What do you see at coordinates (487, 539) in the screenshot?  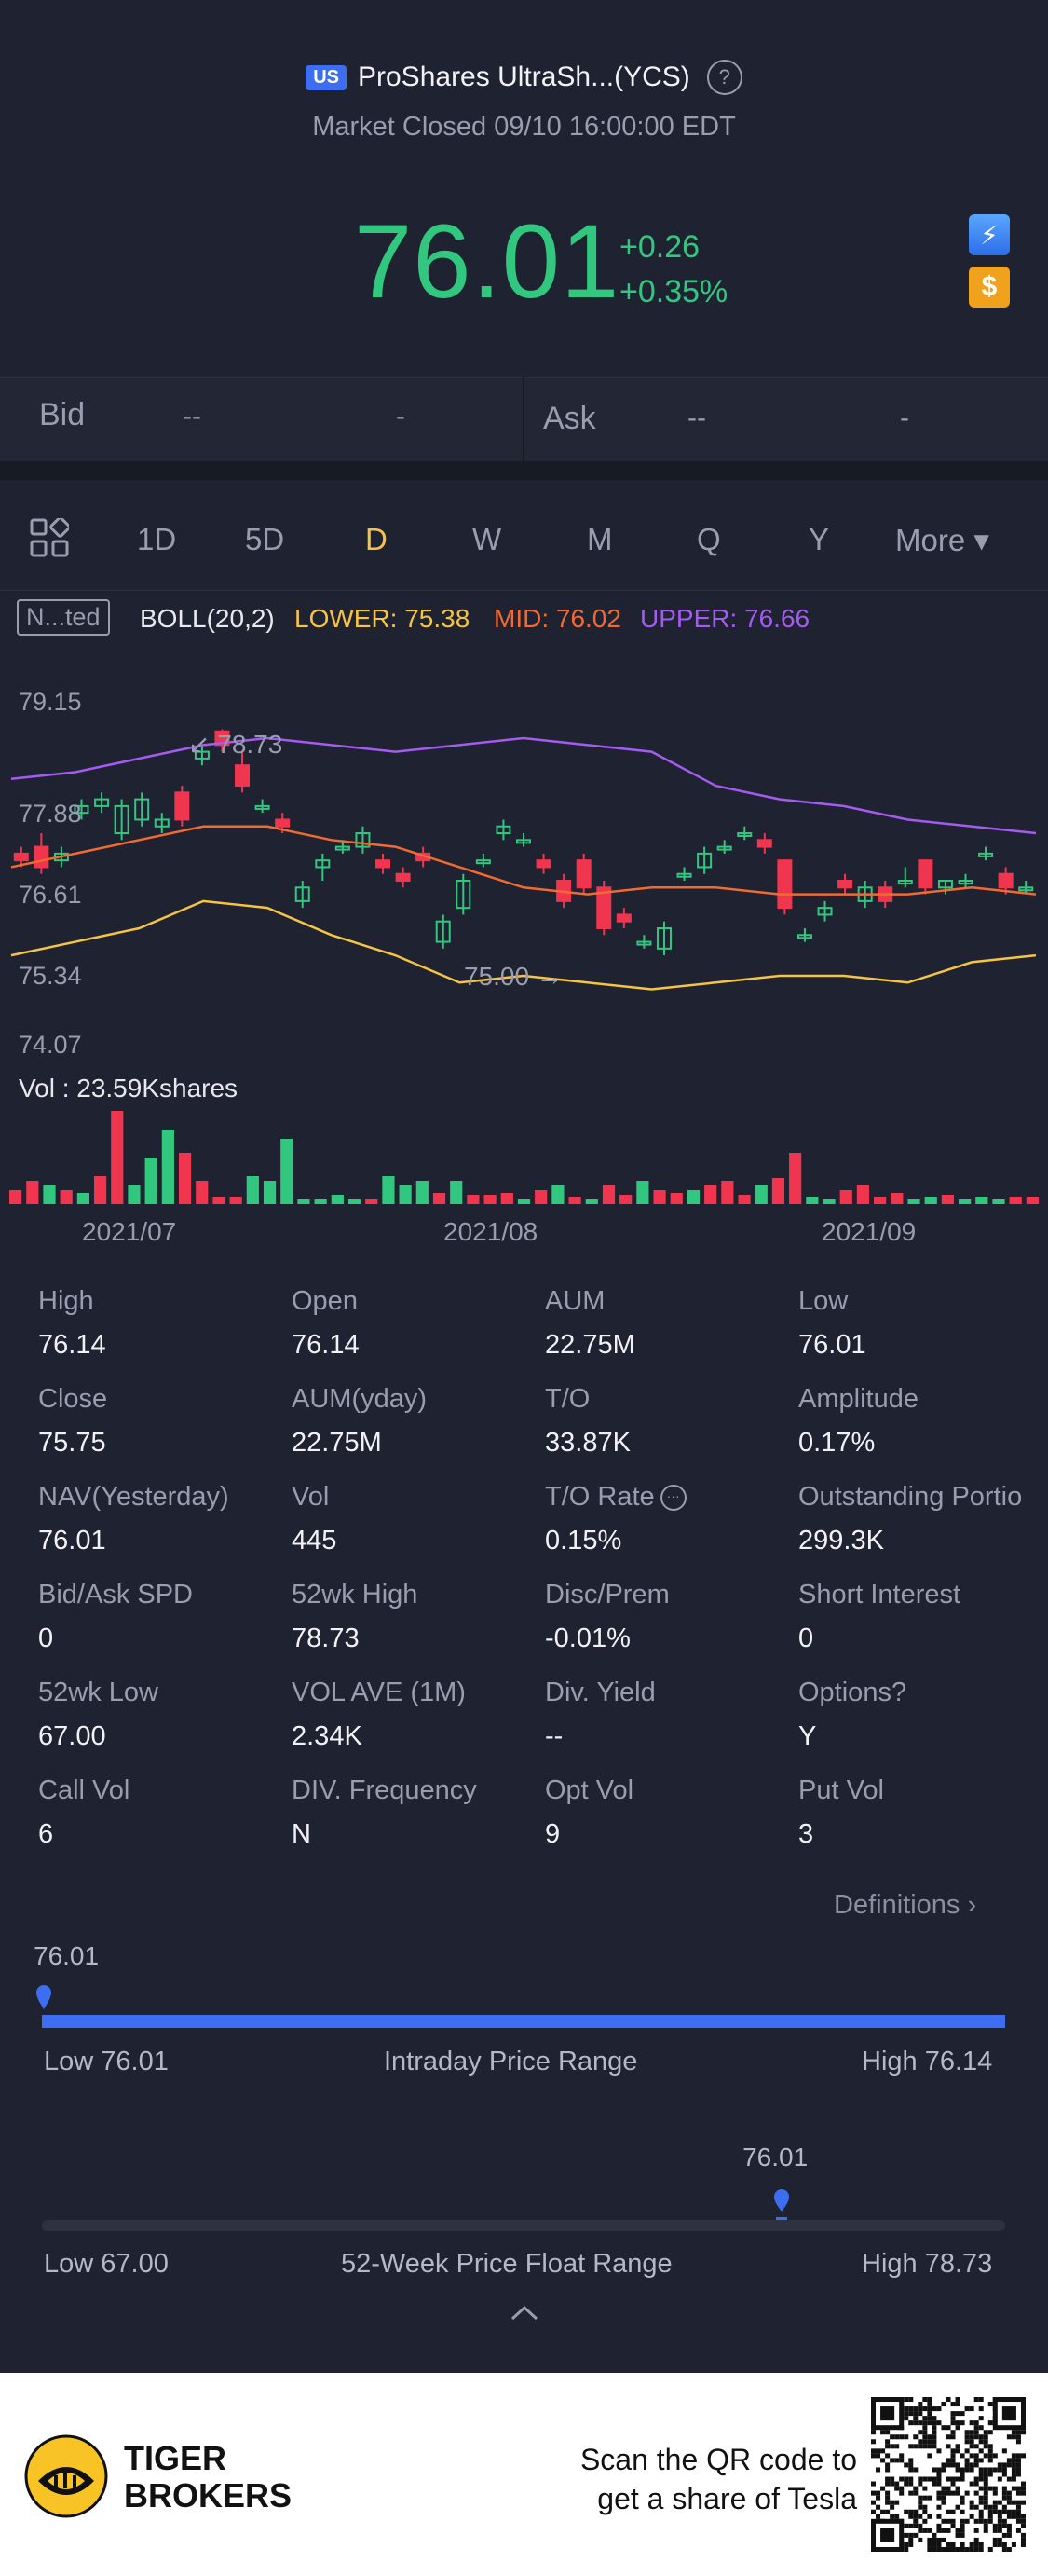 I see `tab-w: W` at bounding box center [487, 539].